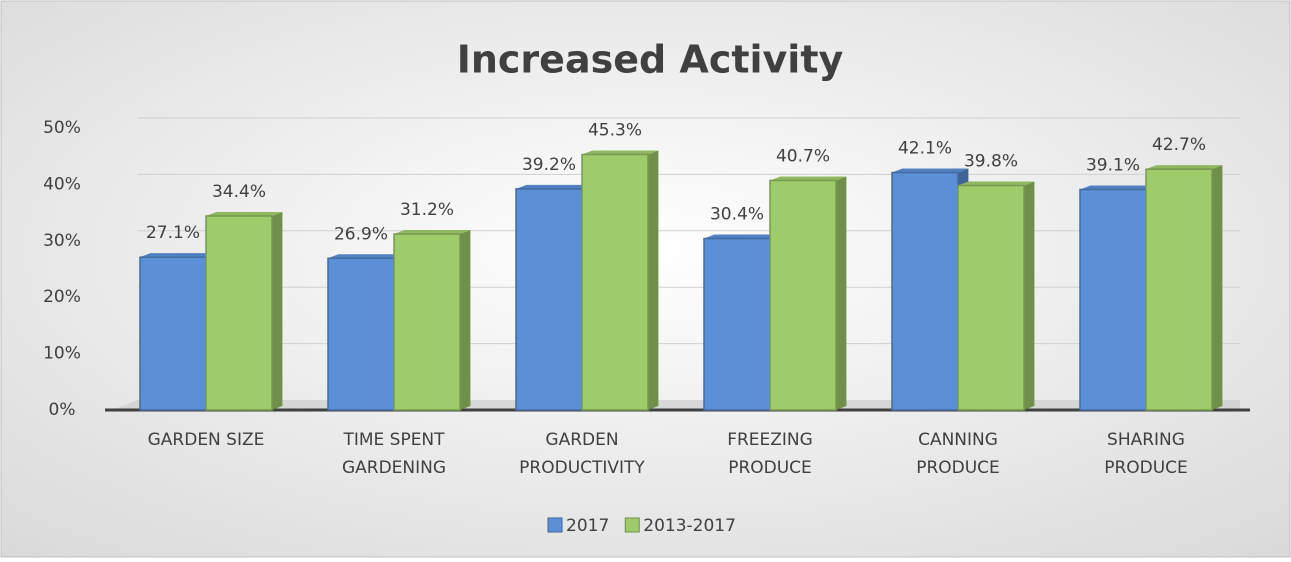 The image size is (1291, 562). Describe the element at coordinates (1146, 440) in the screenshot. I see `x-tick-label: SHARING` at that location.